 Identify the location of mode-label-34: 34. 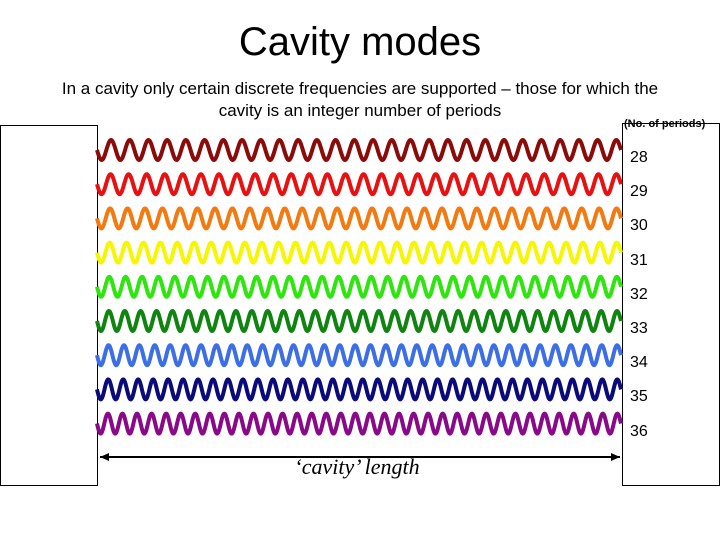
(639, 363).